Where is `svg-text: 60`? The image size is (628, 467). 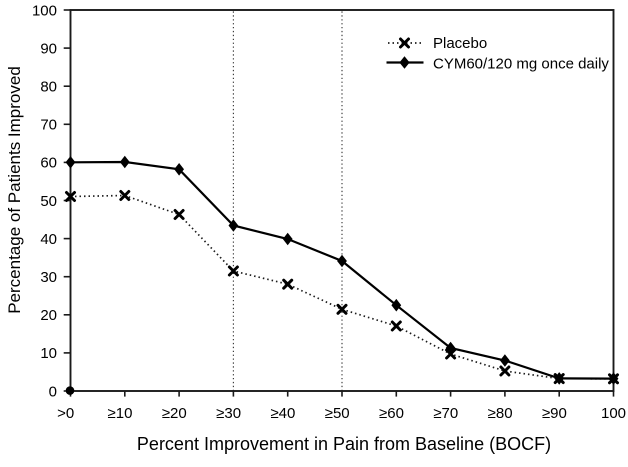
svg-text: 60 is located at coordinates (48, 163).